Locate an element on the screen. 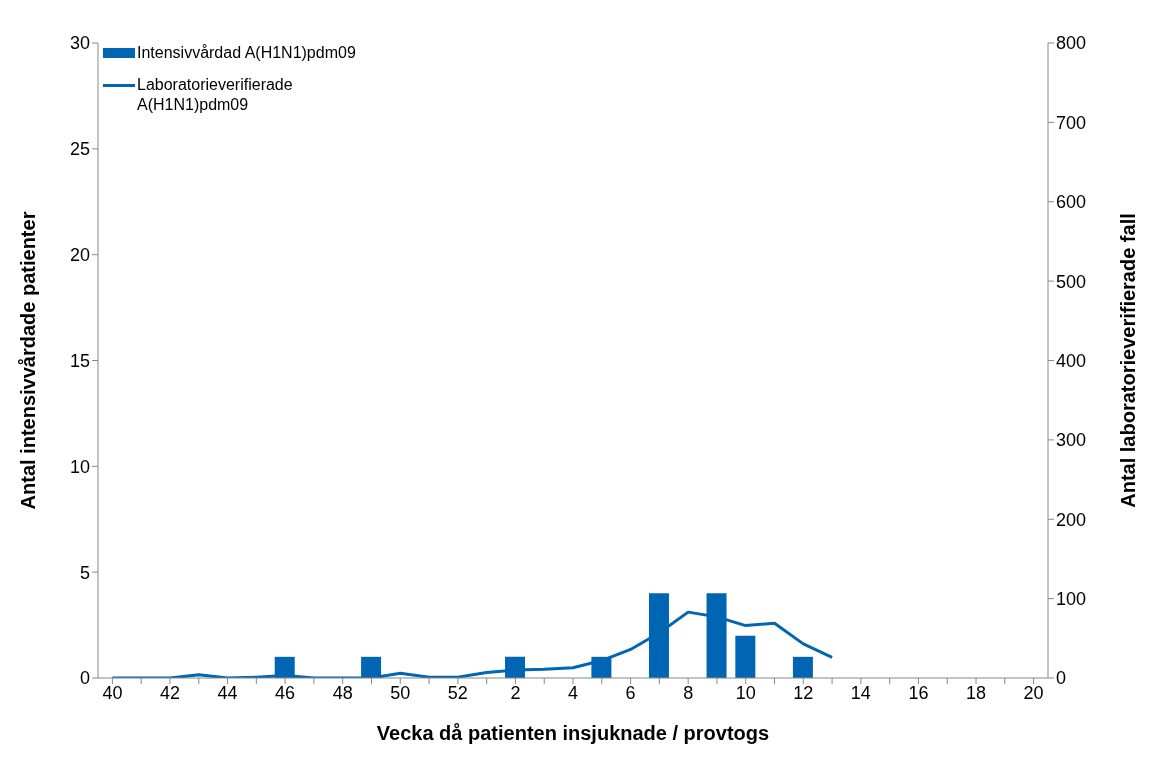 The image size is (1153, 762). x-tick-label: 8 is located at coordinates (688, 692).